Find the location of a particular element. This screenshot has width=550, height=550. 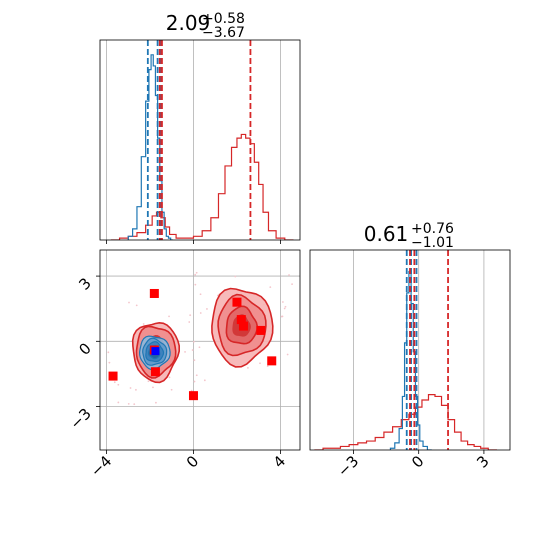

hist-panel-param2-frame is located at coordinates (410, 350).